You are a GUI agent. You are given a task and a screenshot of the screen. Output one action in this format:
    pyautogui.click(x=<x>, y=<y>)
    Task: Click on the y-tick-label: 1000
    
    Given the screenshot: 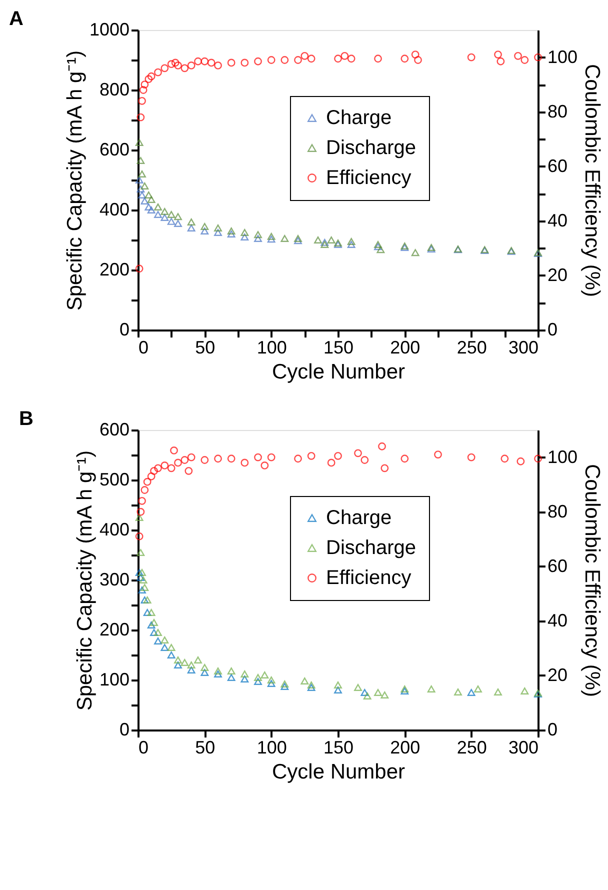 What is the action you would take?
    pyautogui.click(x=109, y=30)
    